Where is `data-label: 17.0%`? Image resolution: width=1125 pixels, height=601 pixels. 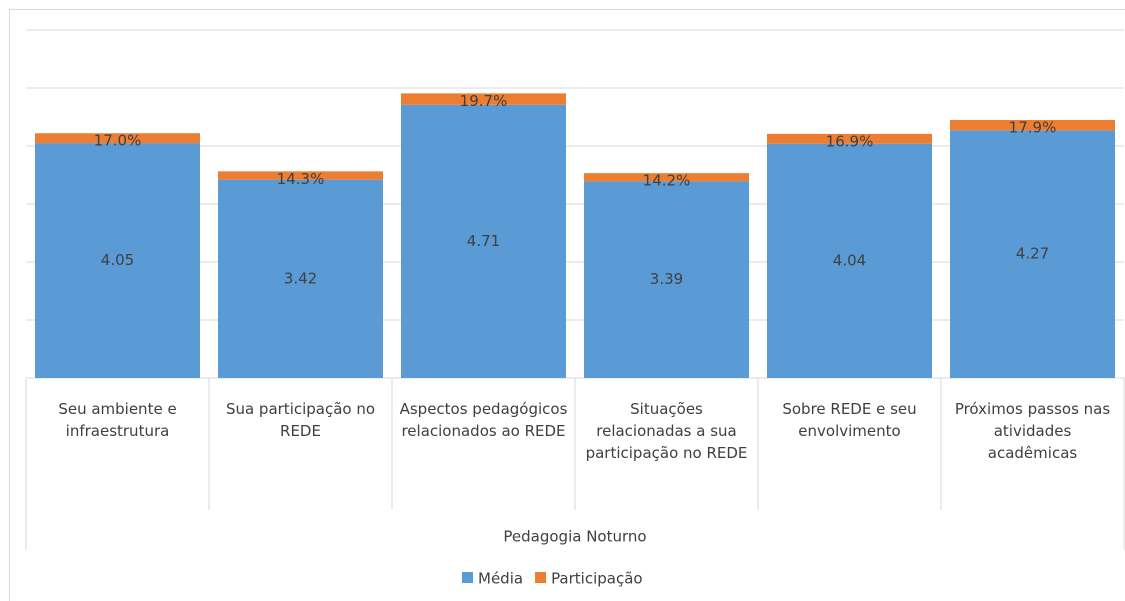
data-label: 17.0% is located at coordinates (118, 141).